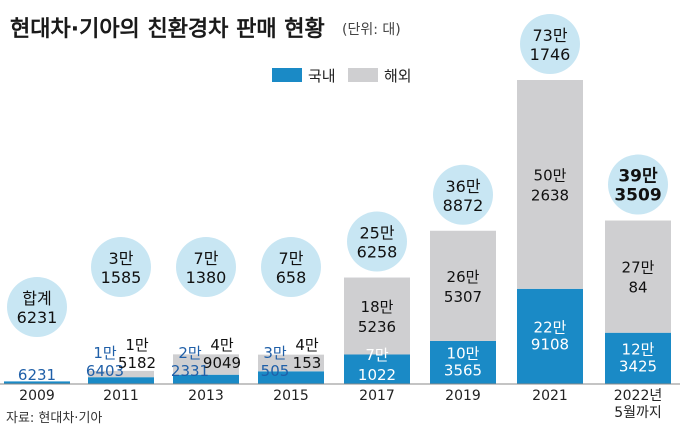 This screenshot has height=430, width=680. What do you see at coordinates (190, 353) in the screenshot?
I see `label-domestic: 2만` at bounding box center [190, 353].